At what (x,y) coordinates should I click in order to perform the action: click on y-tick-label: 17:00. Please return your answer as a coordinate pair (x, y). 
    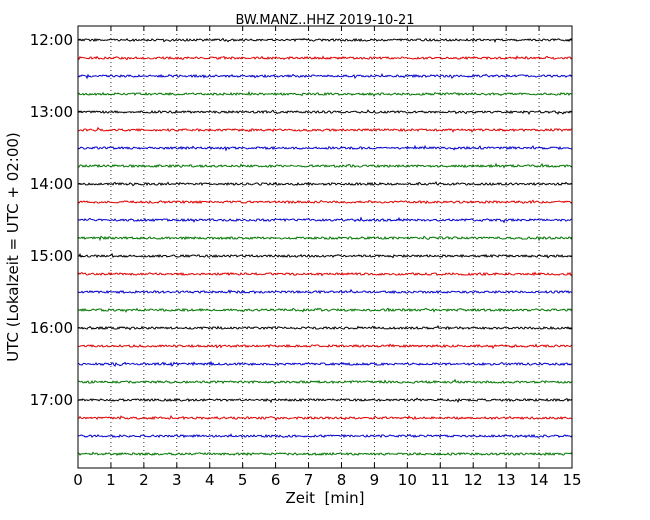
    Looking at the image, I should click on (51, 400).